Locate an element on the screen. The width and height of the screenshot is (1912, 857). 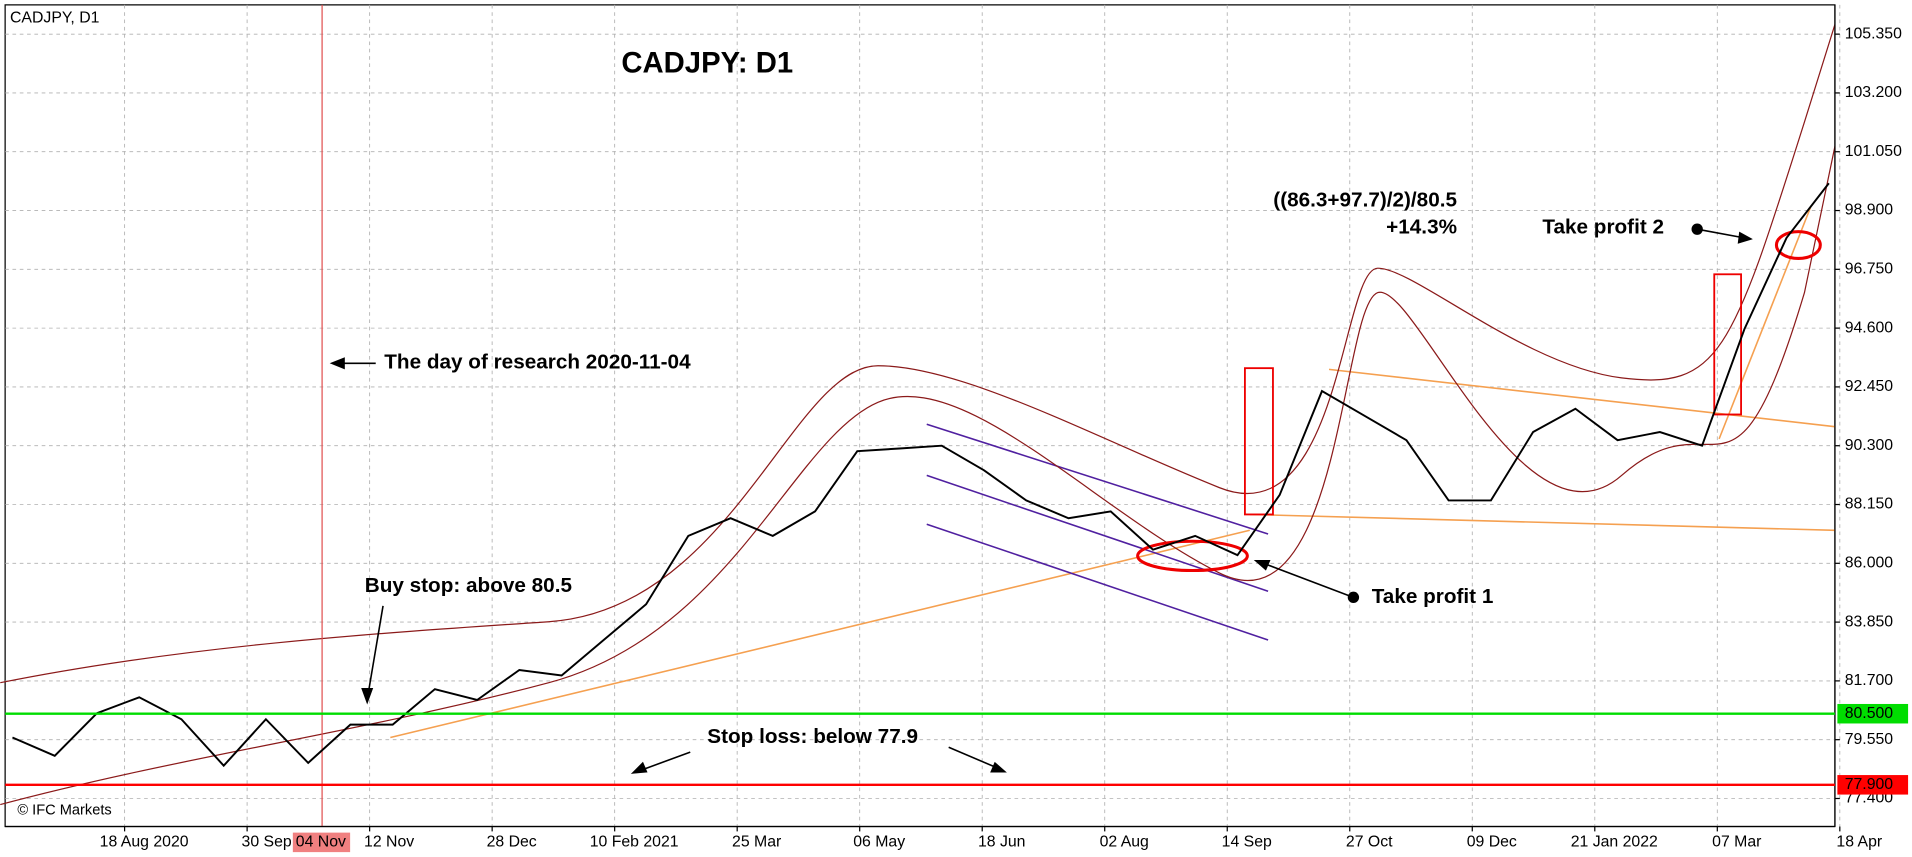
x-tick-label: 02 Aug is located at coordinates (1124, 842).